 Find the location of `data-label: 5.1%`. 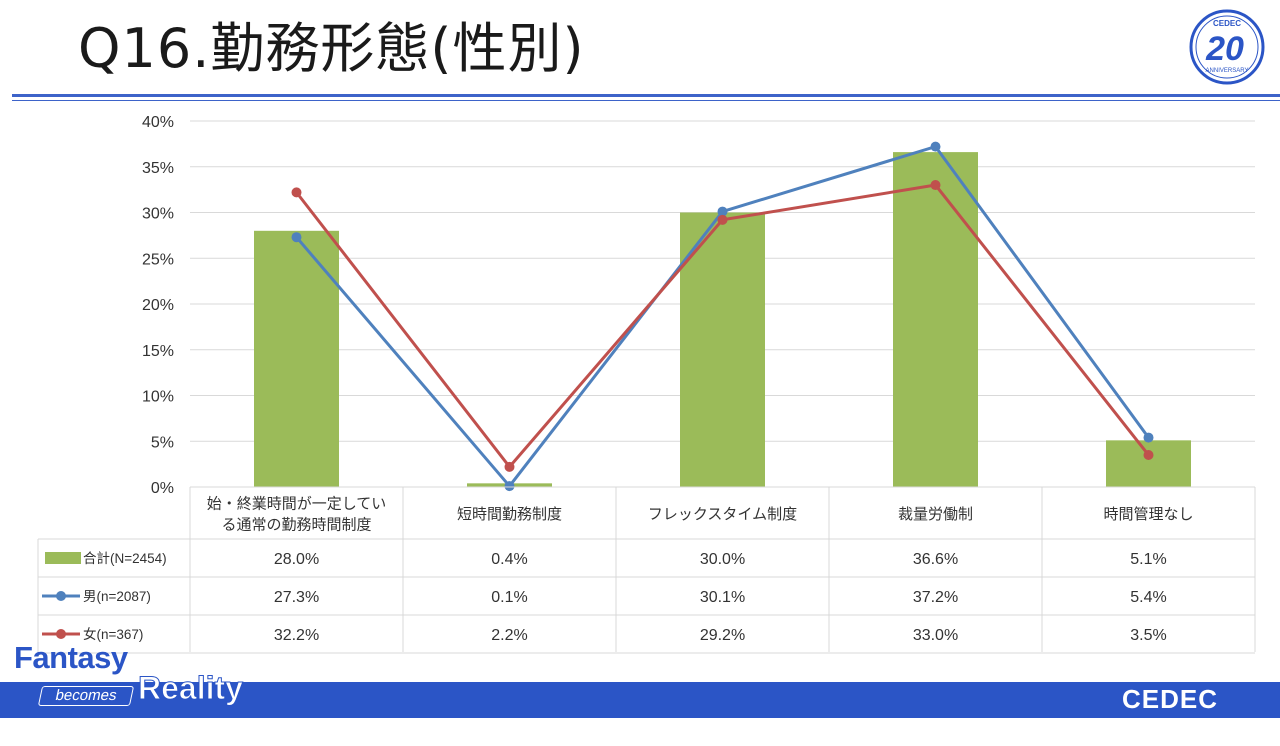

data-label: 5.1% is located at coordinates (1148, 559).